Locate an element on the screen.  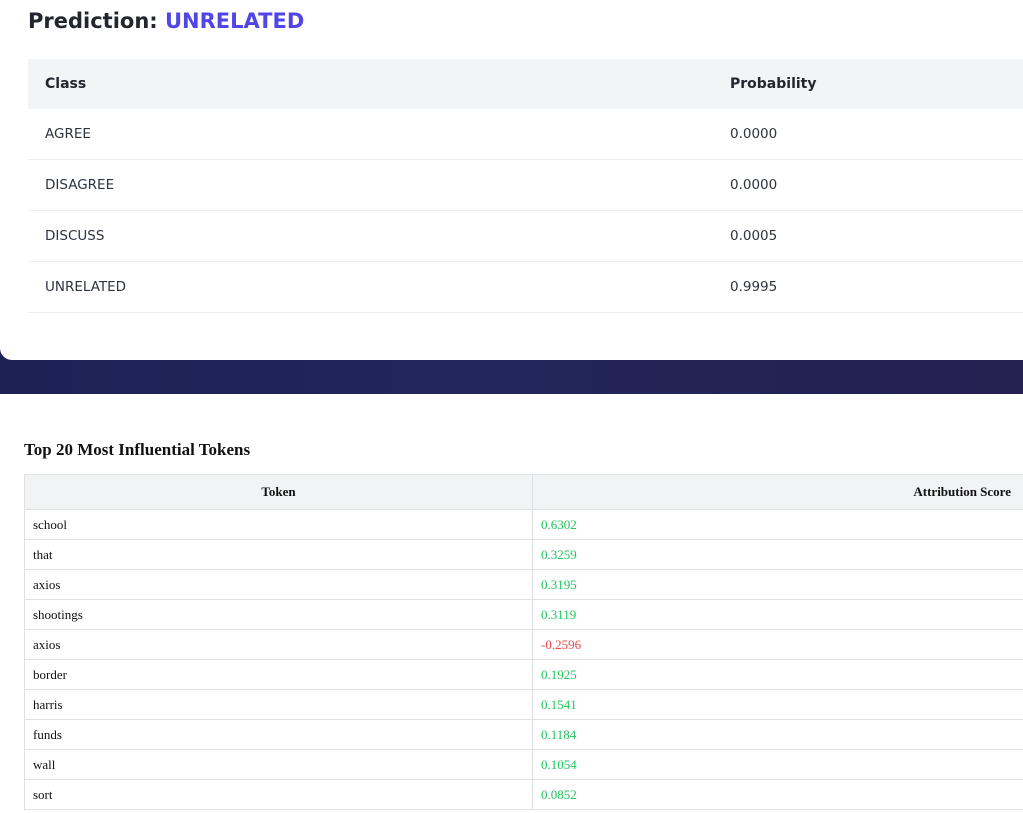
score-cell: 0.6302 is located at coordinates (777, 524).